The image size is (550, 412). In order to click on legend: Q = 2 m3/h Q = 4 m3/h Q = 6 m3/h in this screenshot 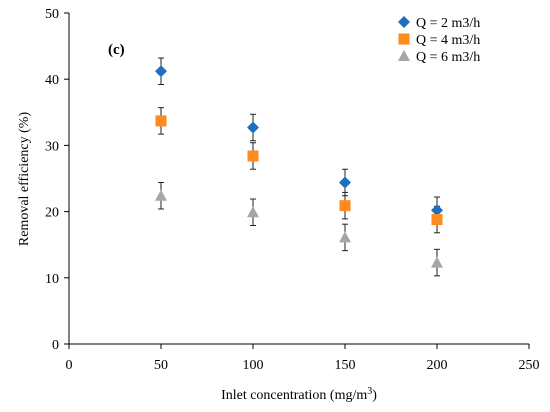, I will do `click(439, 40)`.